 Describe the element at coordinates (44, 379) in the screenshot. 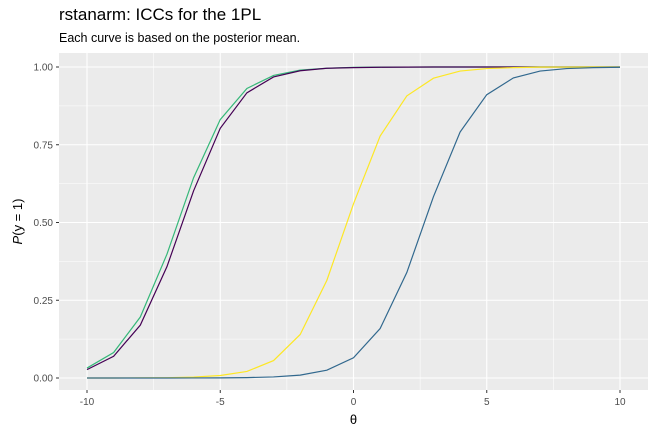

I see `y-tick-label: 0.00` at that location.